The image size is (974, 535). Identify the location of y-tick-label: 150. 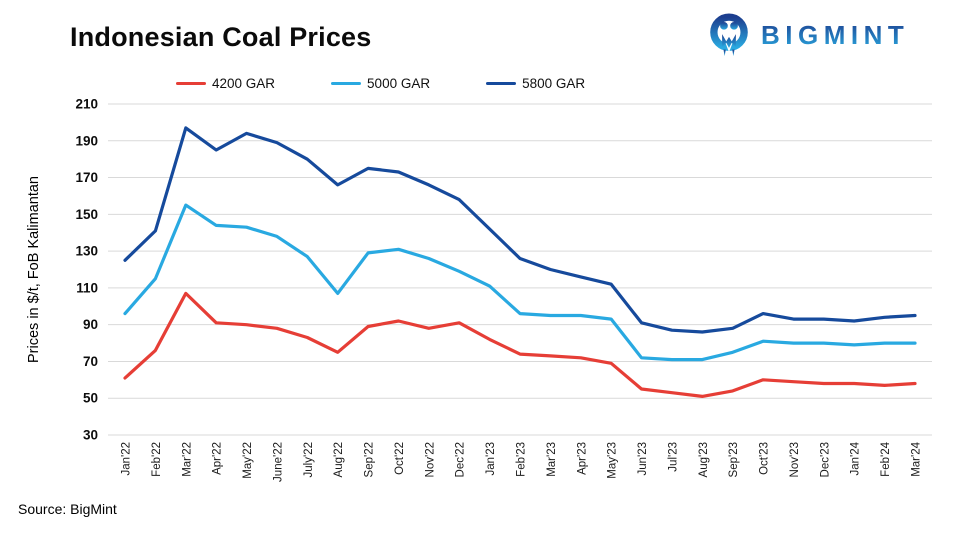
(86, 214).